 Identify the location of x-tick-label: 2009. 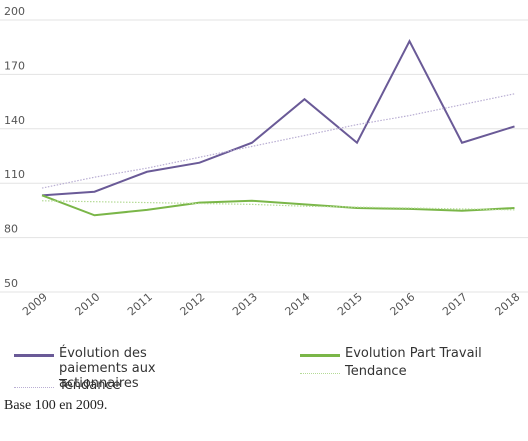
(35, 304).